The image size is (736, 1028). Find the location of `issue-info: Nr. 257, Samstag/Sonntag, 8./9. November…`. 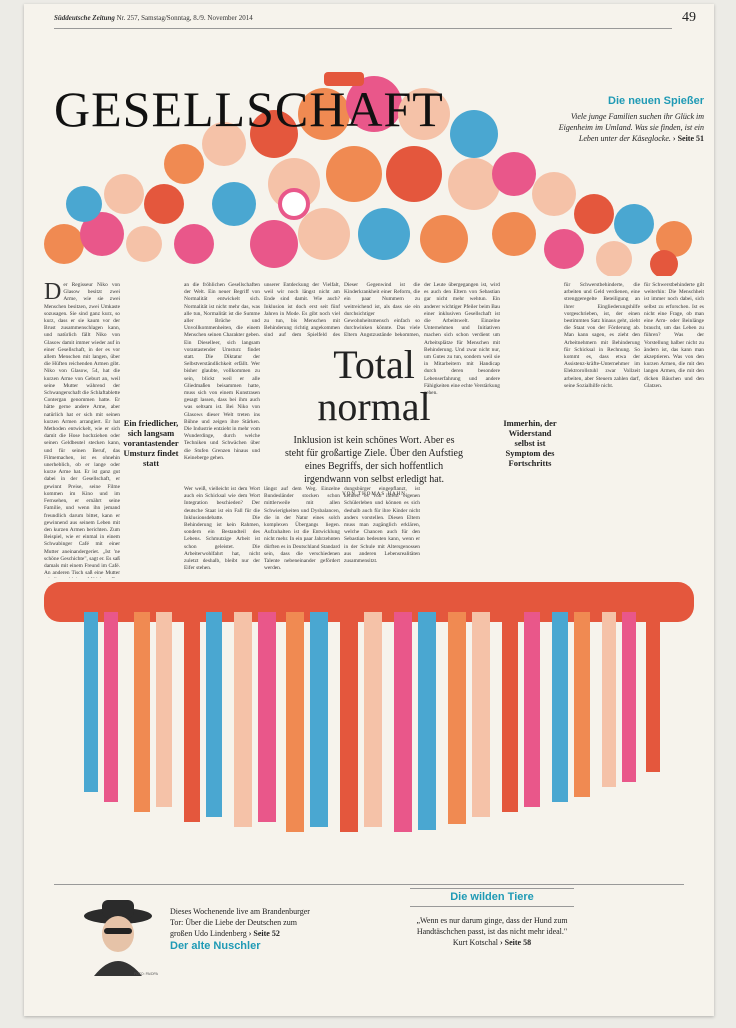

issue-info: Nr. 257, Samstag/Sonntag, 8./9. November… is located at coordinates (184, 18).